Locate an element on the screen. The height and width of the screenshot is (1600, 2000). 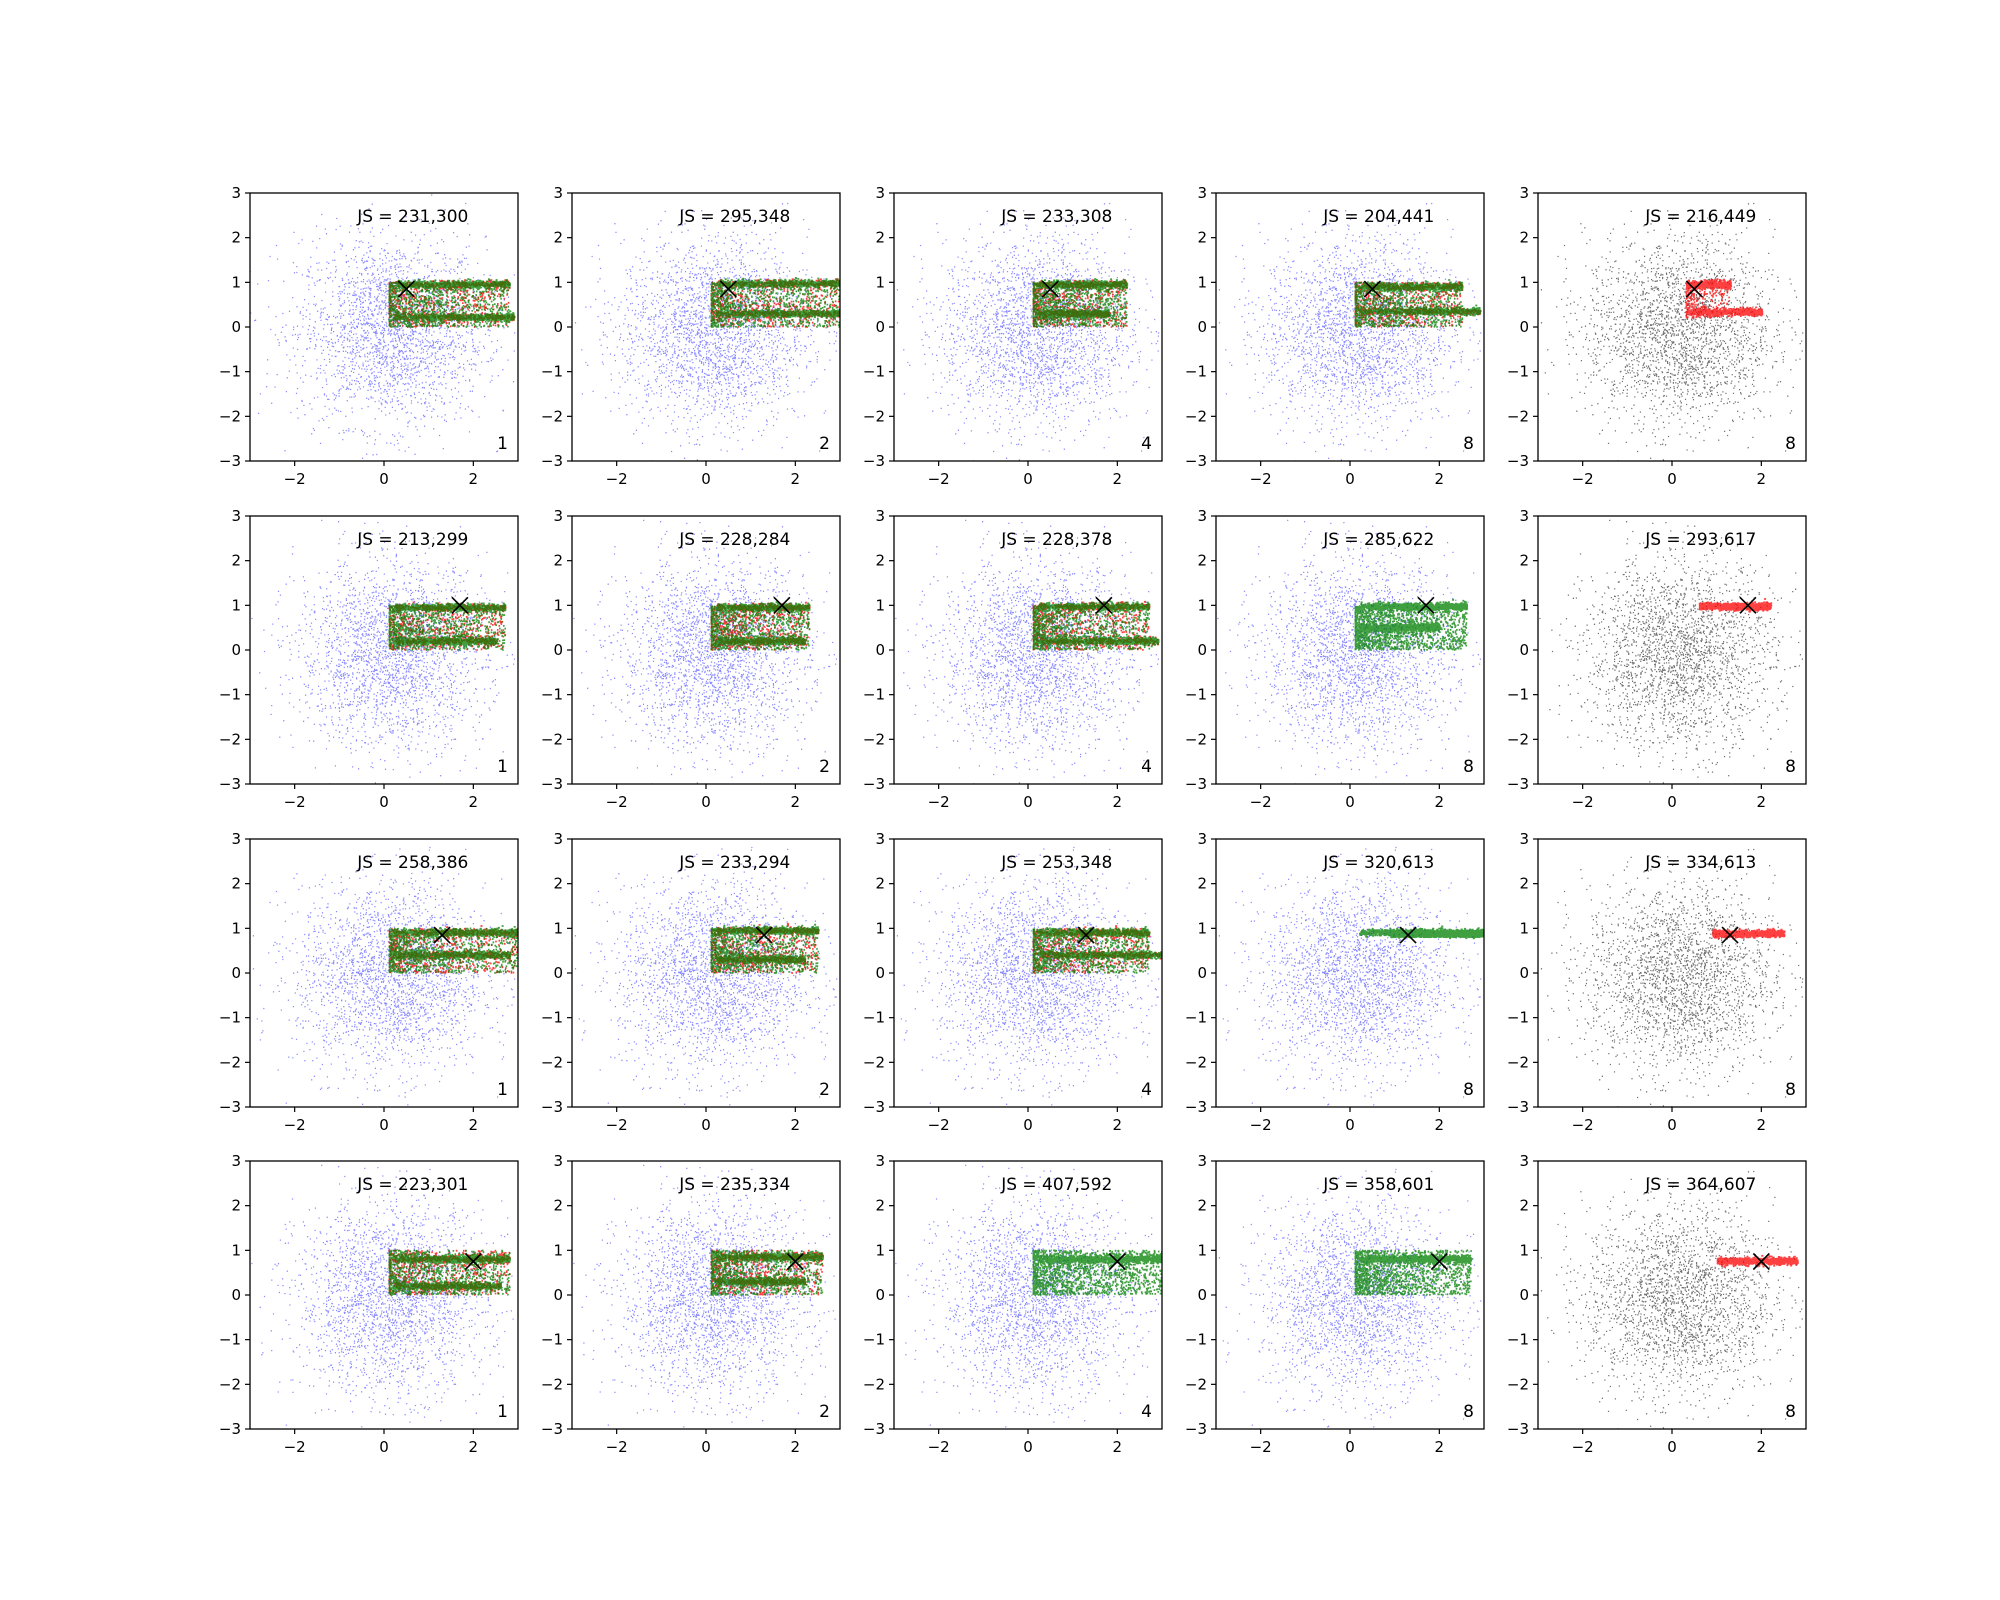
js-score-label: JS = 228,378 is located at coordinates (1056, 540).